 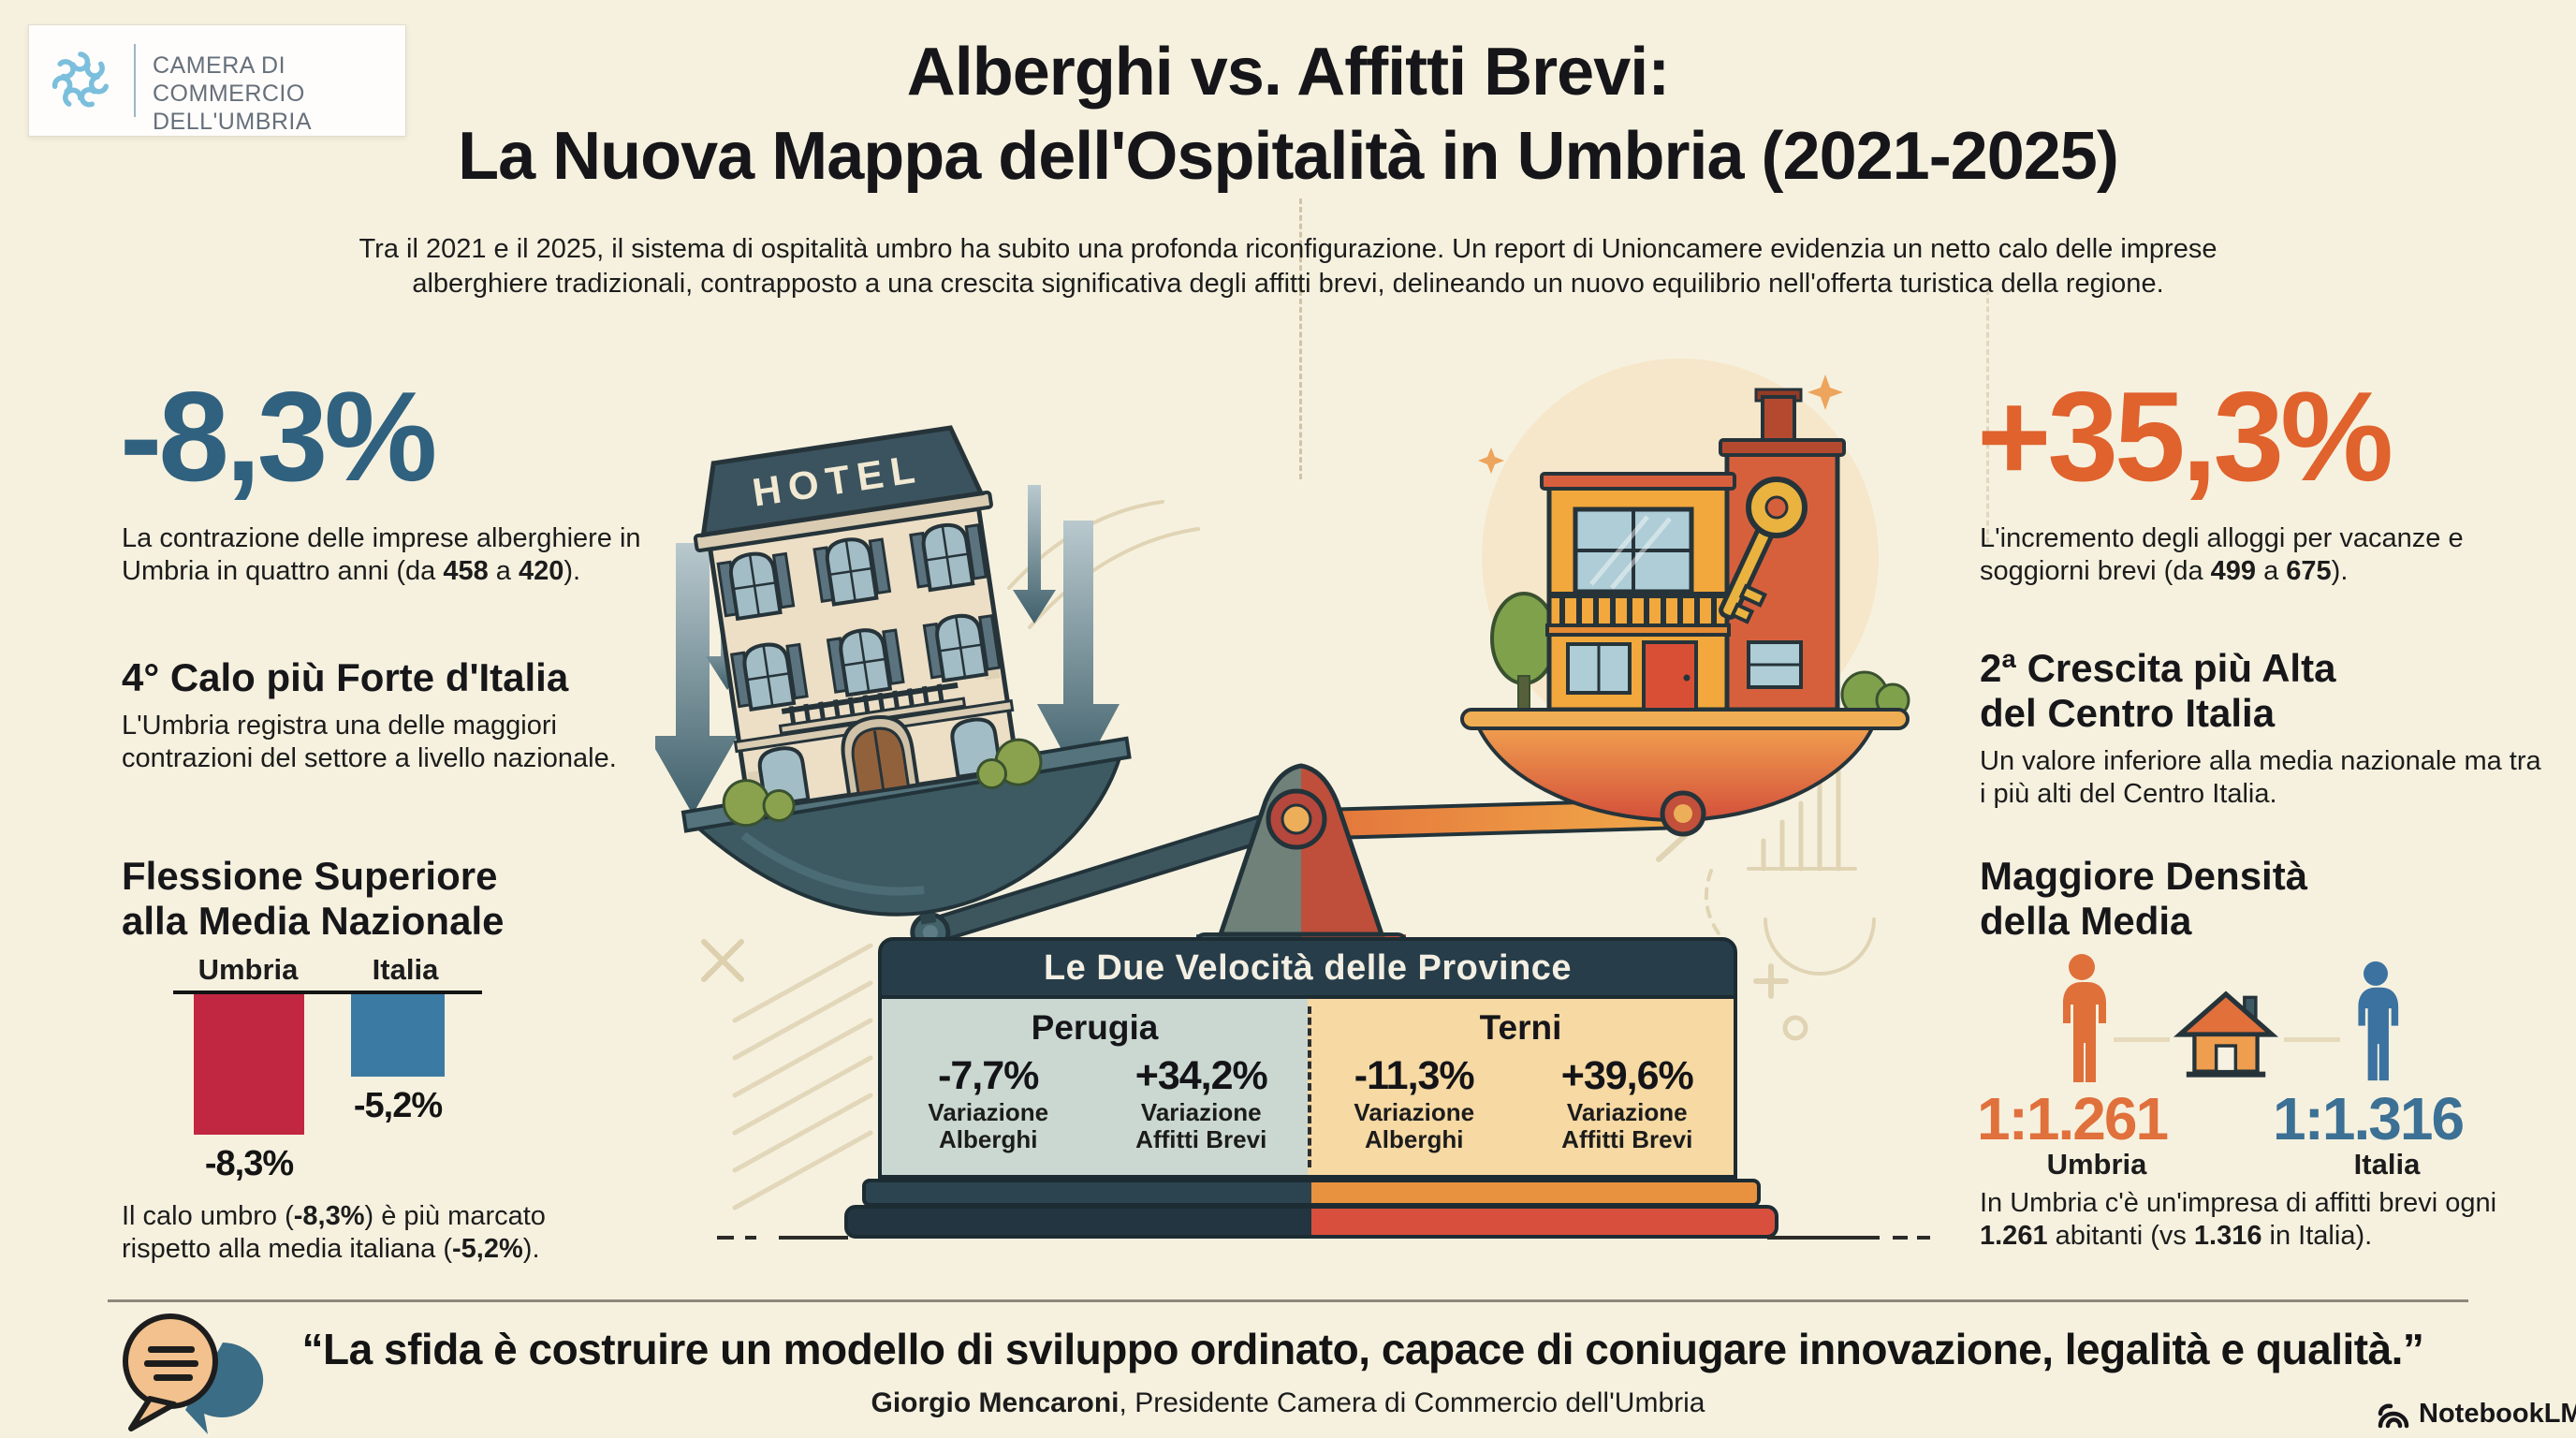 What do you see at coordinates (1823, 1238) in the screenshot?
I see `ground-line-right` at bounding box center [1823, 1238].